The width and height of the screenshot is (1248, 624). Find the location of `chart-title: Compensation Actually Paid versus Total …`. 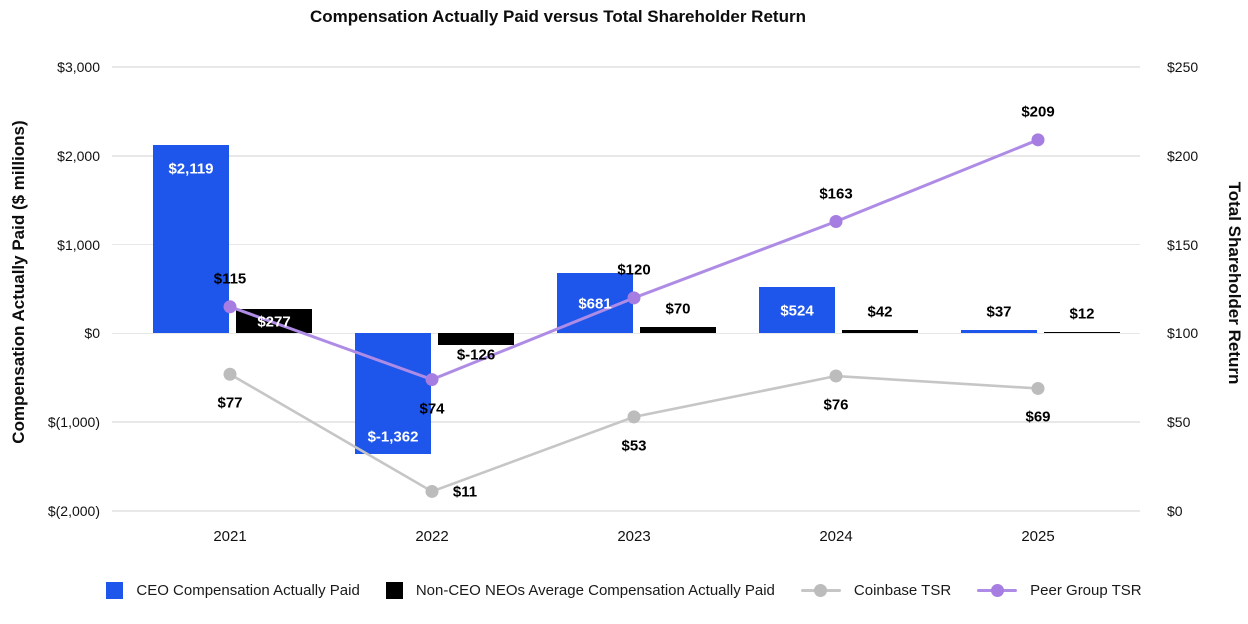

chart-title: Compensation Actually Paid versus Total … is located at coordinates (558, 16).